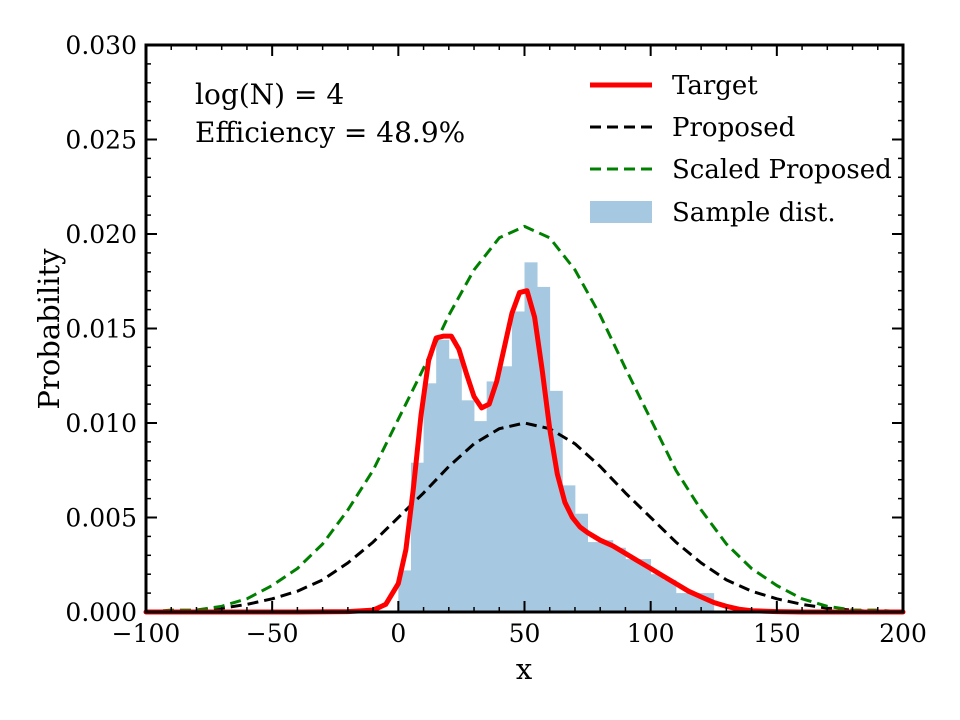 The height and width of the screenshot is (720, 960). I want to click on x-tick-label: 50, so click(525, 633).